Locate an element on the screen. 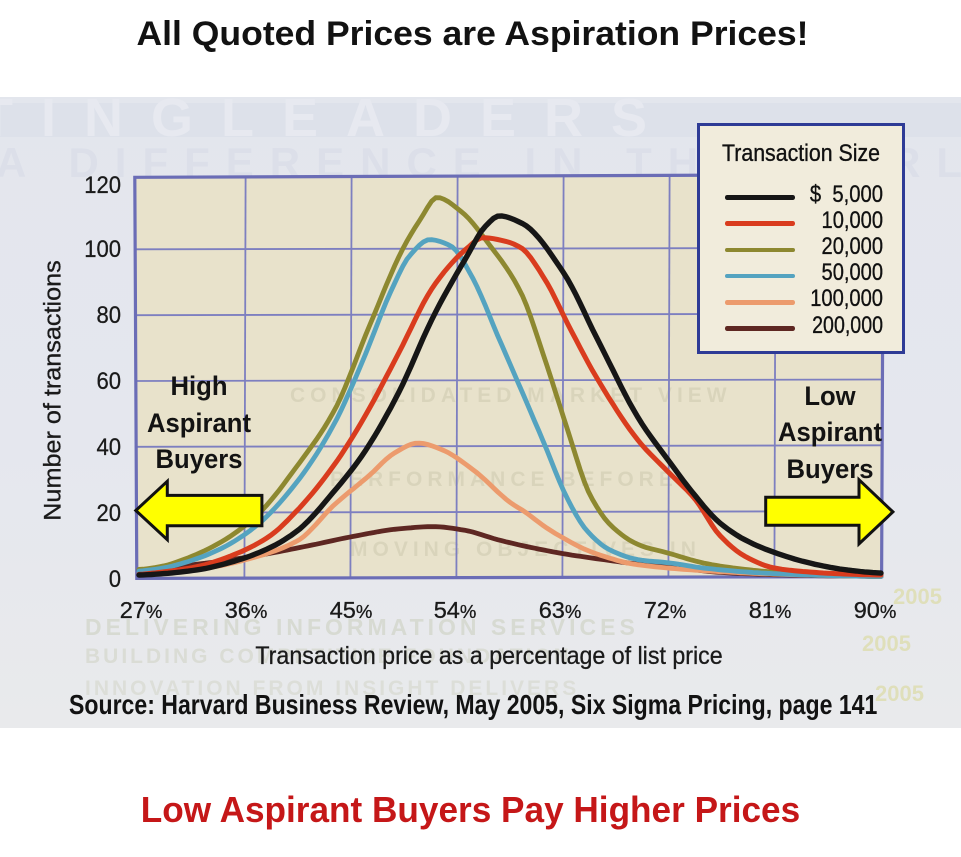  svg-text: MOVING OBJECTIVES IN is located at coordinates (525, 549).